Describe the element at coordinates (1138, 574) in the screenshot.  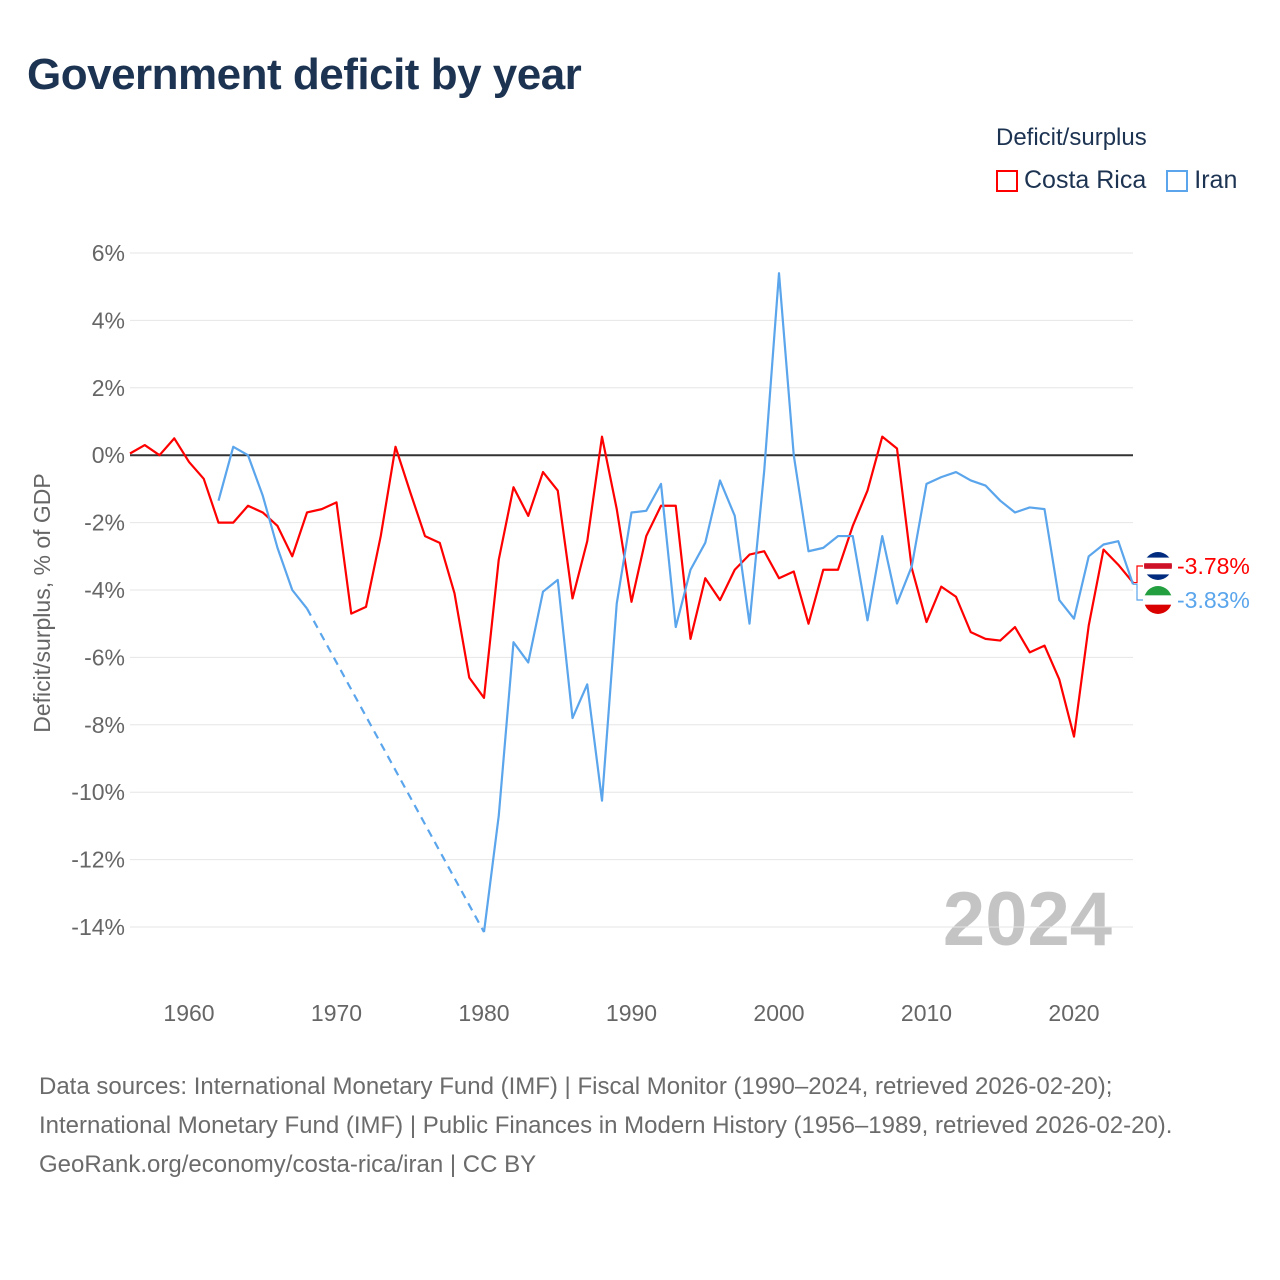
I see `label-connector-costa-rica` at that location.